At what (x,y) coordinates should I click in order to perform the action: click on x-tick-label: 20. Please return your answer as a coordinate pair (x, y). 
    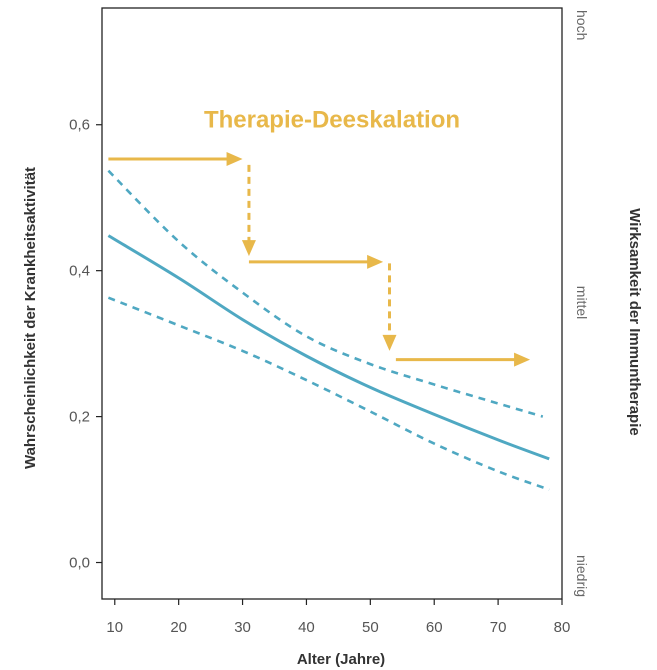
    Looking at the image, I should click on (178, 627).